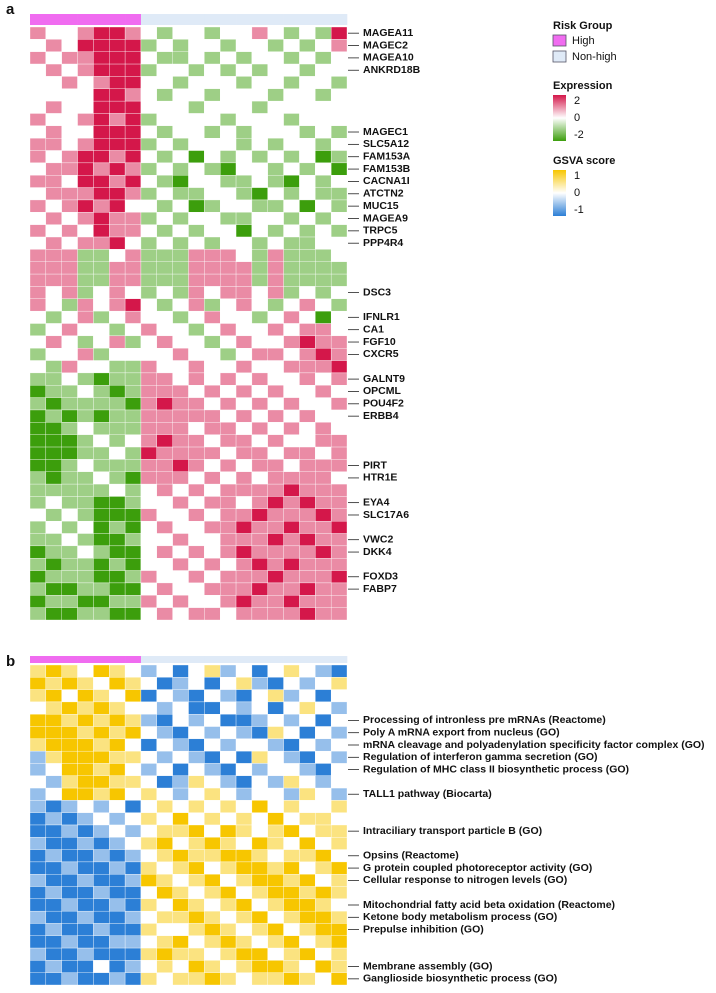 The width and height of the screenshot is (716, 993). What do you see at coordinates (275, 19) in the screenshot?
I see `group-bar-cell` at bounding box center [275, 19].